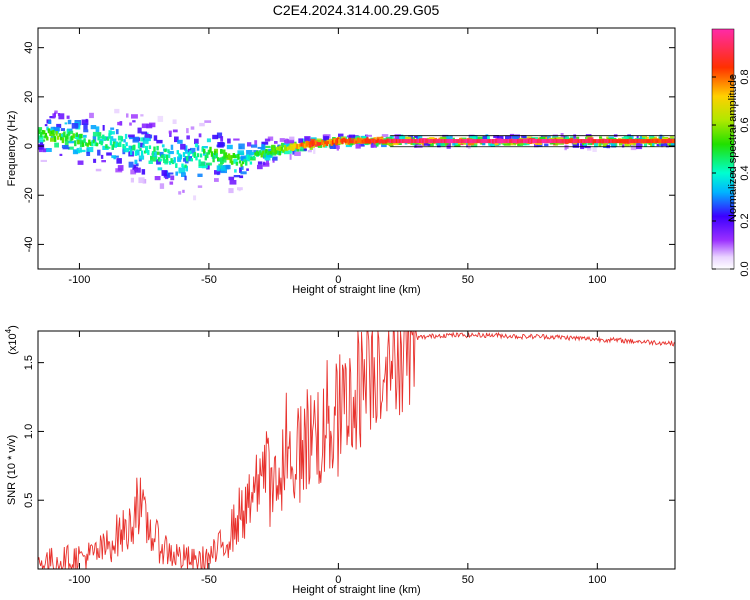  I want to click on y-multiplier-label: (x104), so click(11, 340).